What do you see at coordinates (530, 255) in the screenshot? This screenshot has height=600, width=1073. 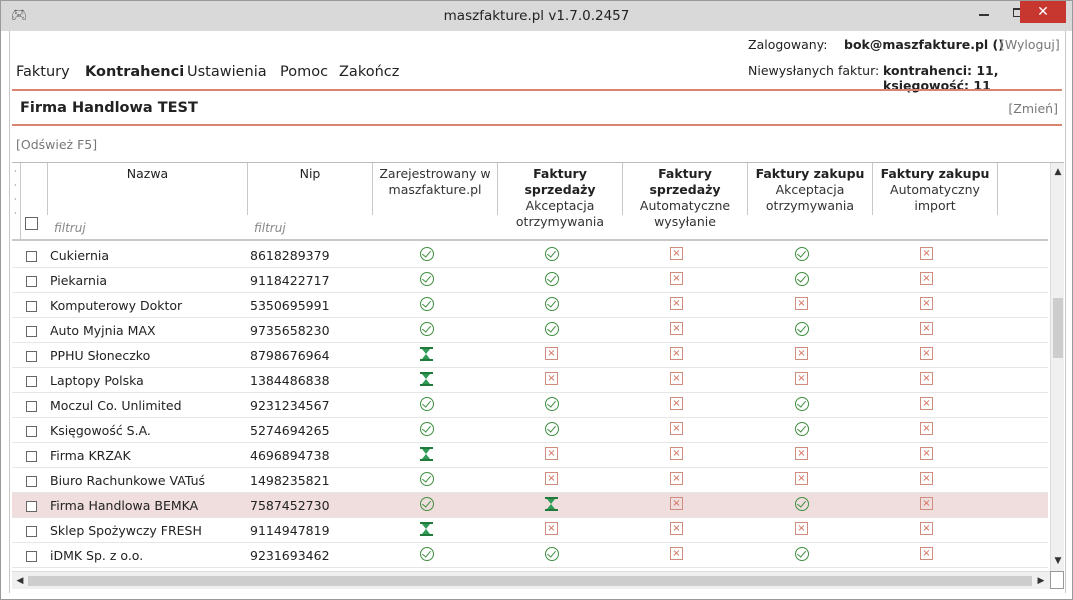 I see `table-row: Cukiernia 8618289379 × ×` at bounding box center [530, 255].